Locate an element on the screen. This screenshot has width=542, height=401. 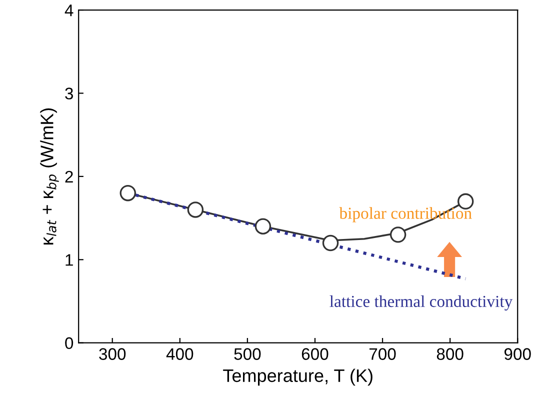
x-tick-label: 300 is located at coordinates (112, 354).